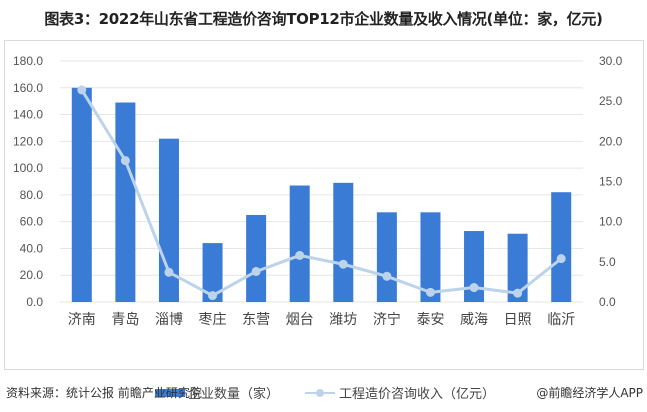 The height and width of the screenshot is (412, 647). I want to click on revenue-point-东营, so click(256, 271).